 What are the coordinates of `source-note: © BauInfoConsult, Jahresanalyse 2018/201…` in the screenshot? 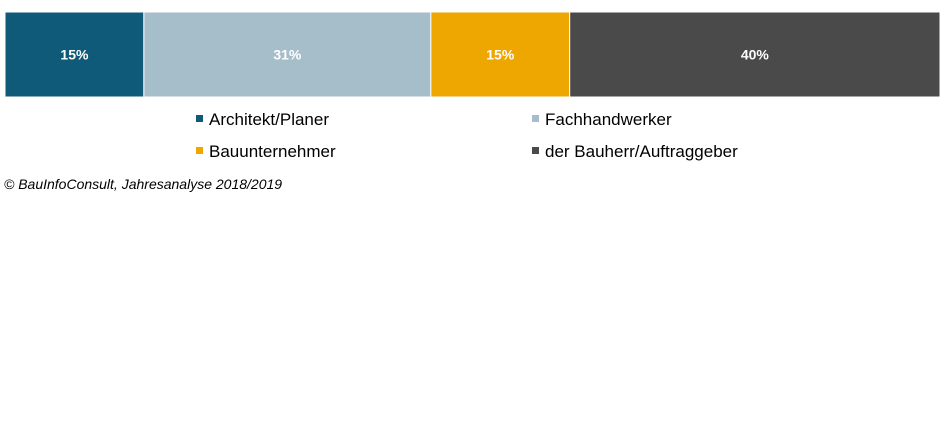 It's located at (143, 184).